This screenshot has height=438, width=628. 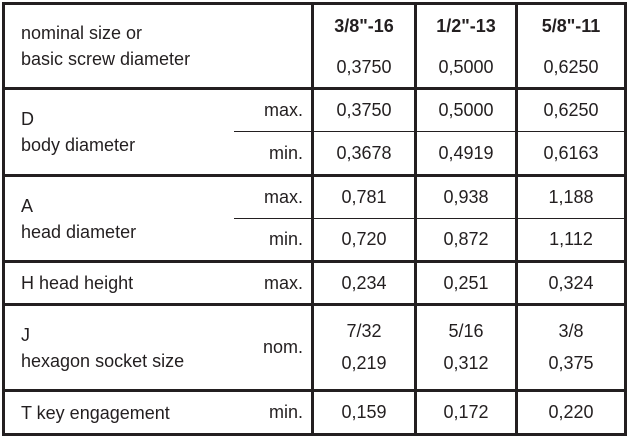 I want to click on head-diameter-min-5-8: 1,112, so click(x=571, y=240).